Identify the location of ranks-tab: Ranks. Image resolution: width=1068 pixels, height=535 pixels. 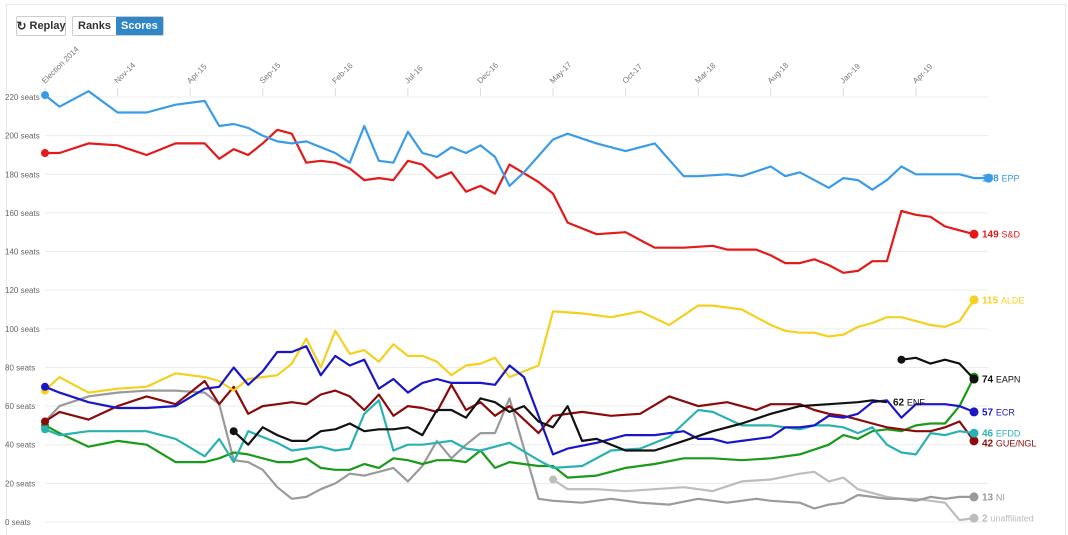
(95, 26).